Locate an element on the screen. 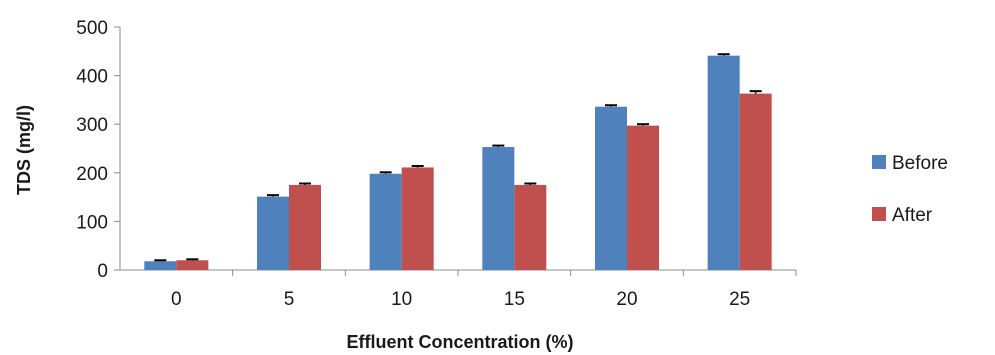  legend-label-after: After is located at coordinates (912, 215).